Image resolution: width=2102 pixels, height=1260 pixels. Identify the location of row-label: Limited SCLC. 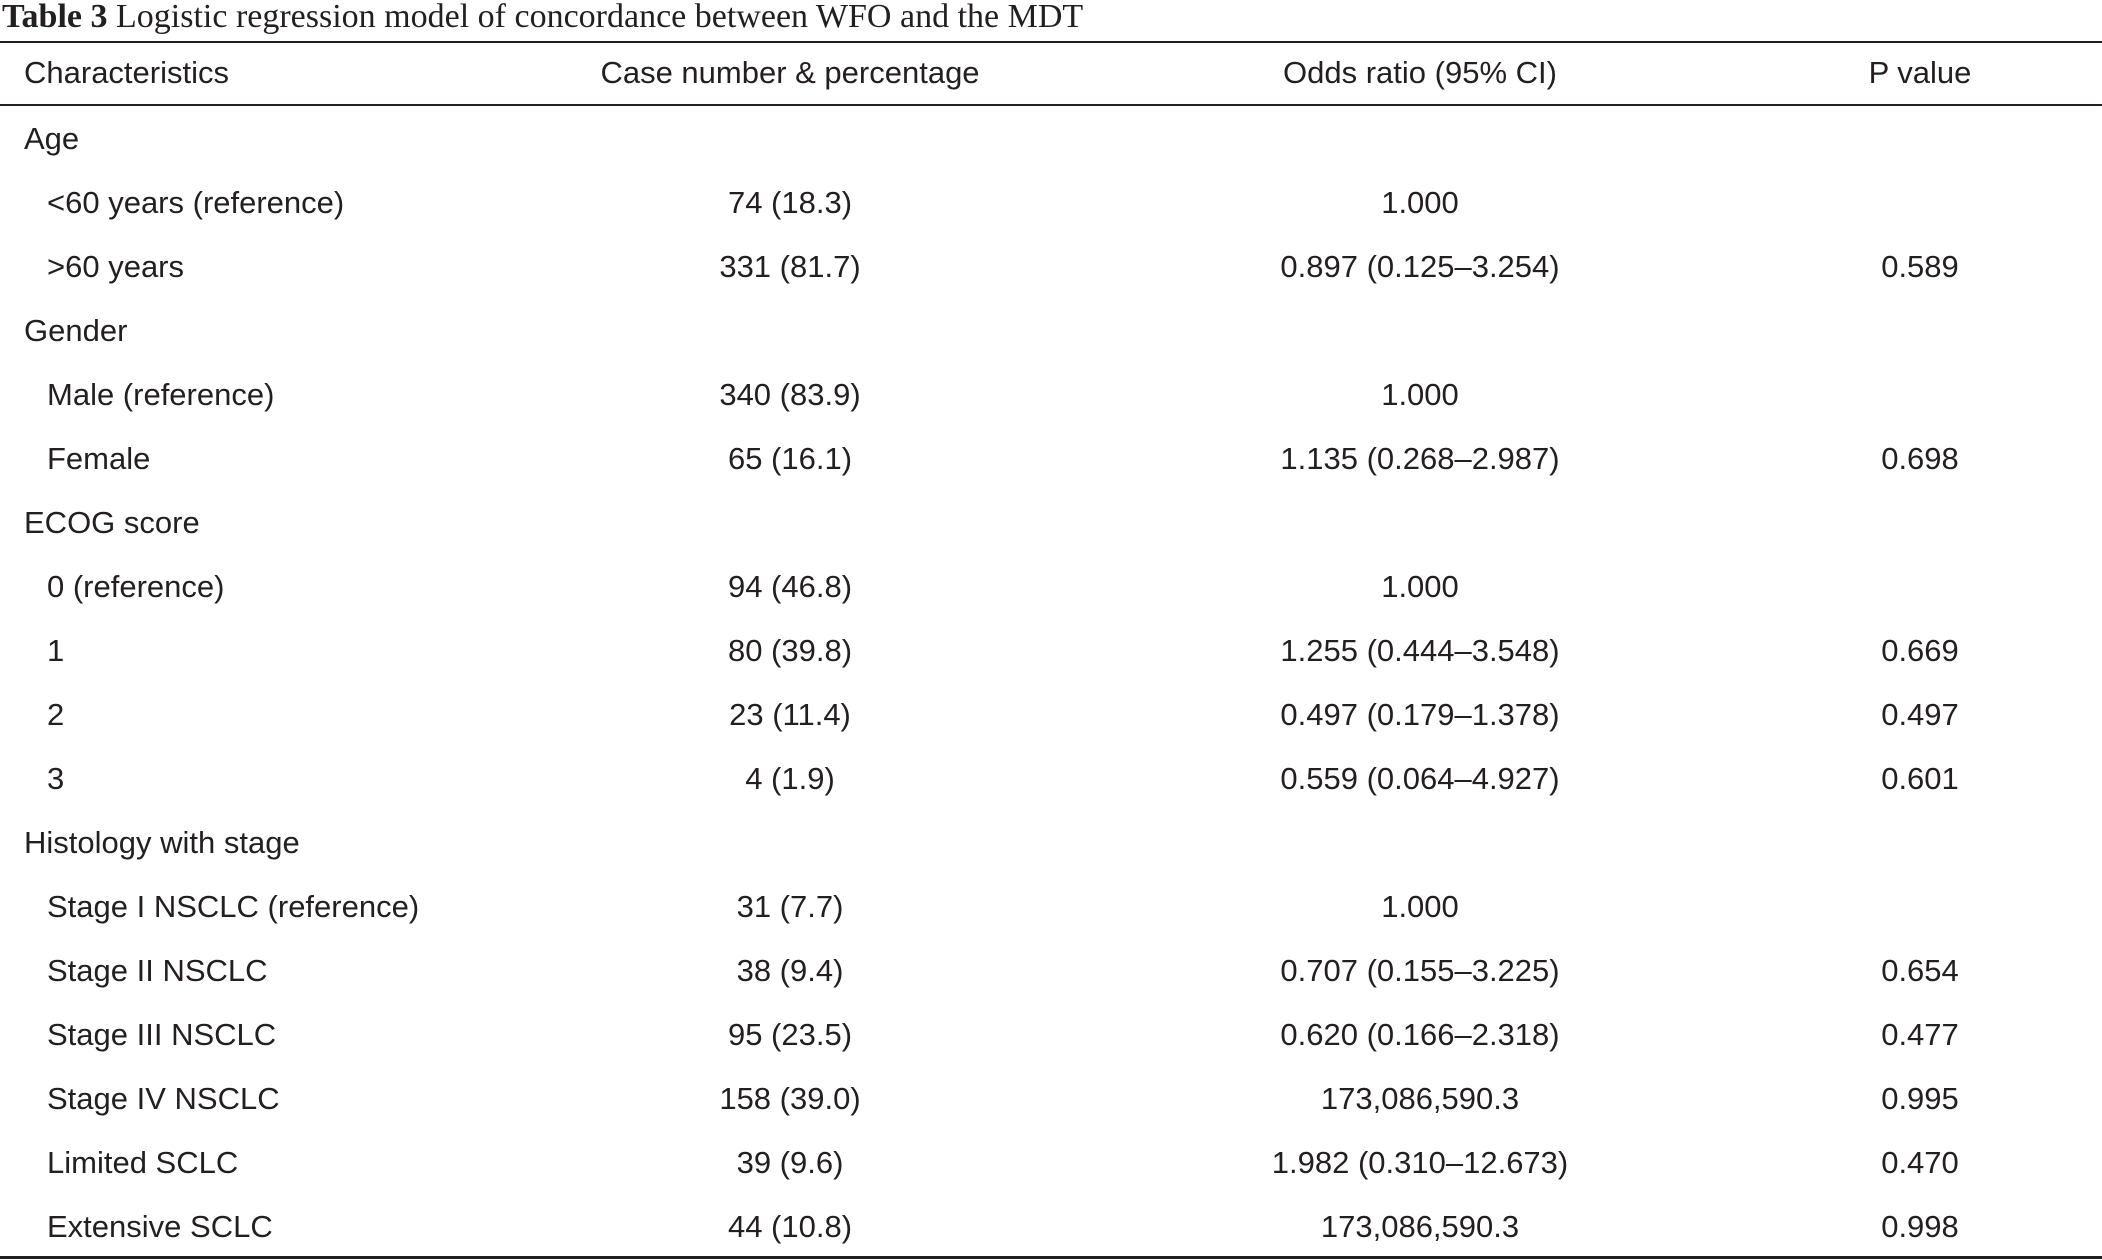
(143, 1162).